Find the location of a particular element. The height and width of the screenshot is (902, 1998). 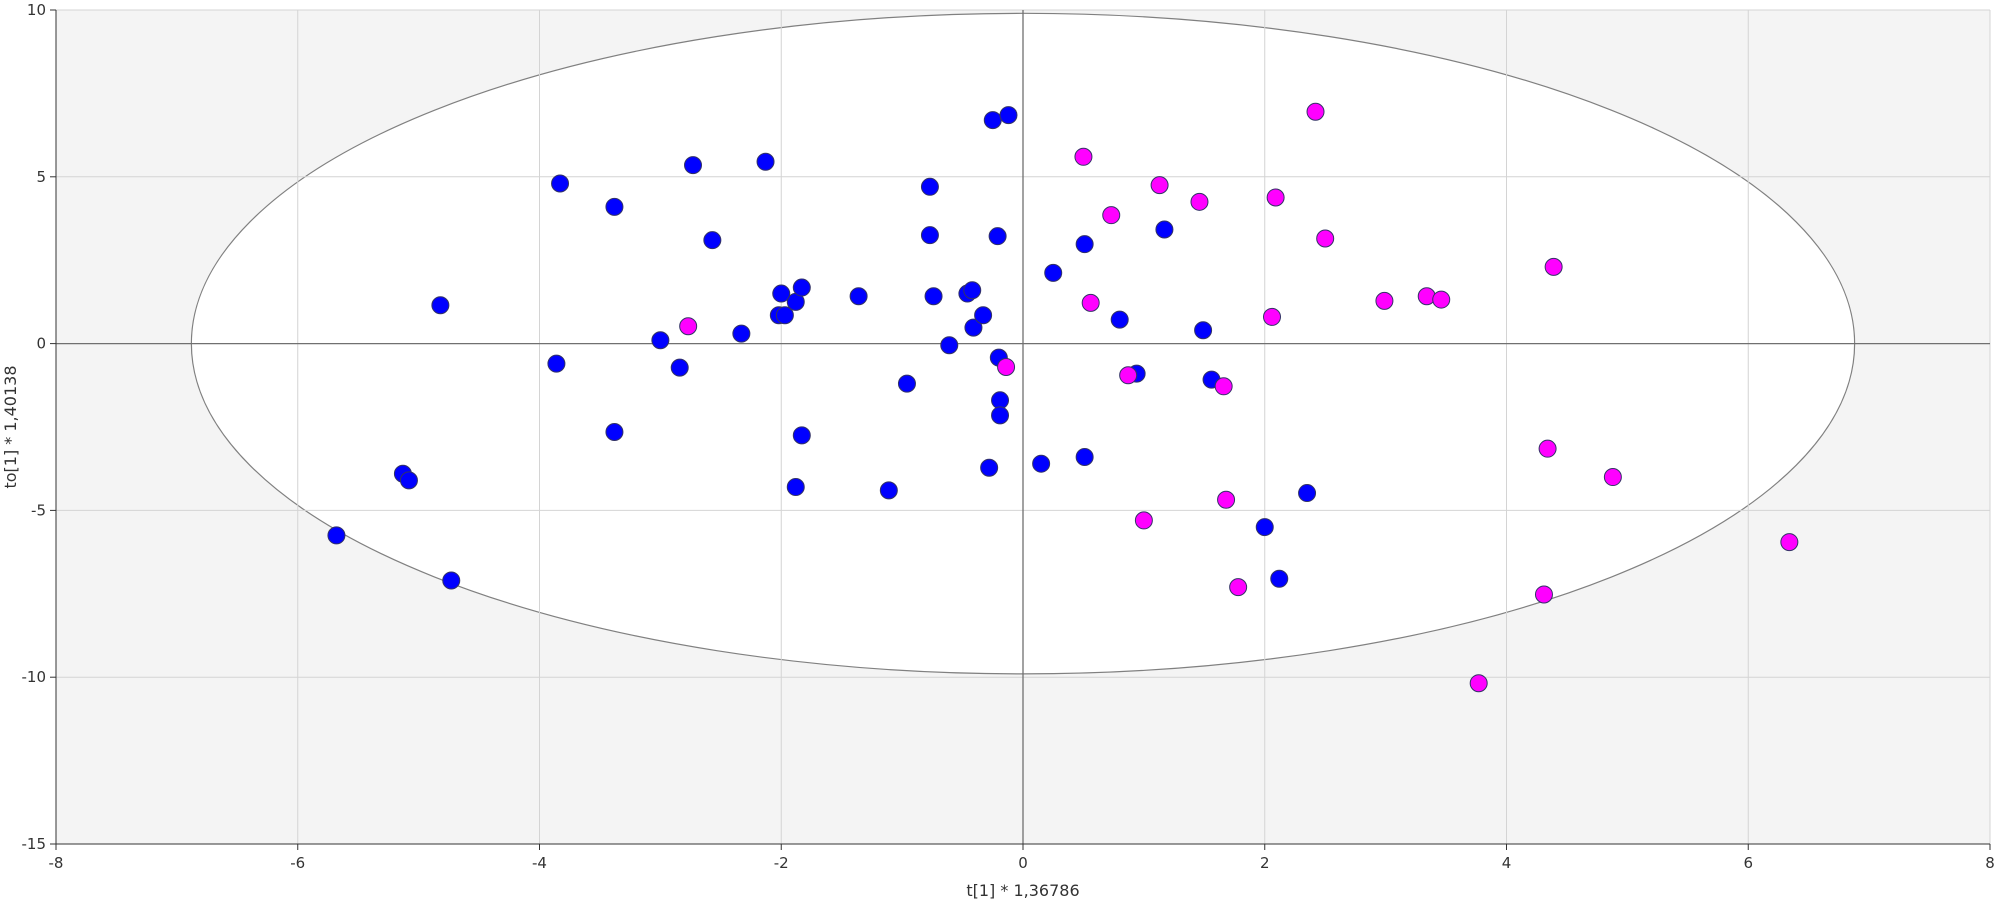

x-tick-label: -2 is located at coordinates (781, 863).